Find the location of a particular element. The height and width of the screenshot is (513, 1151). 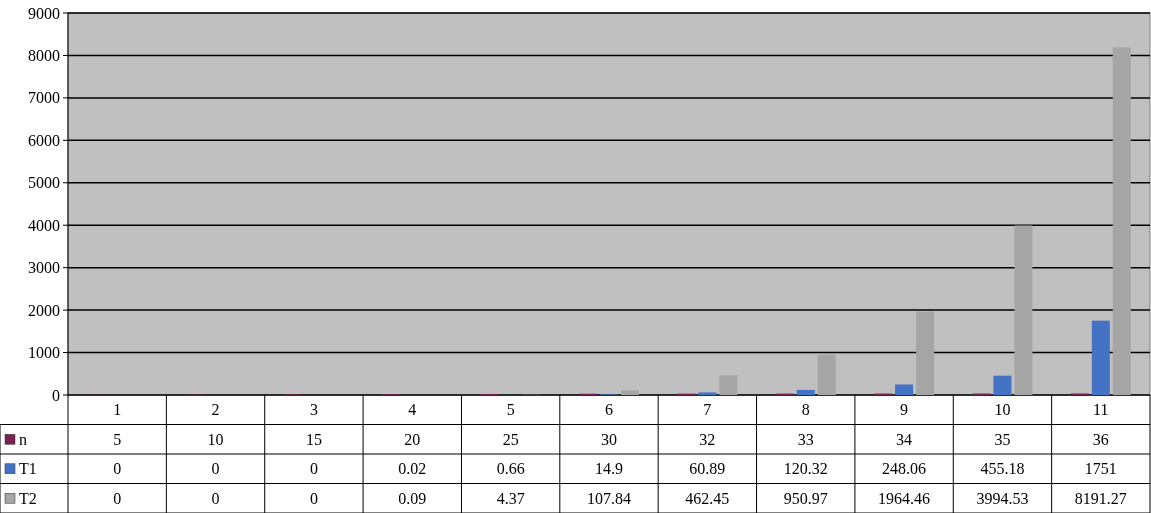

data-label: 32 is located at coordinates (707, 439).